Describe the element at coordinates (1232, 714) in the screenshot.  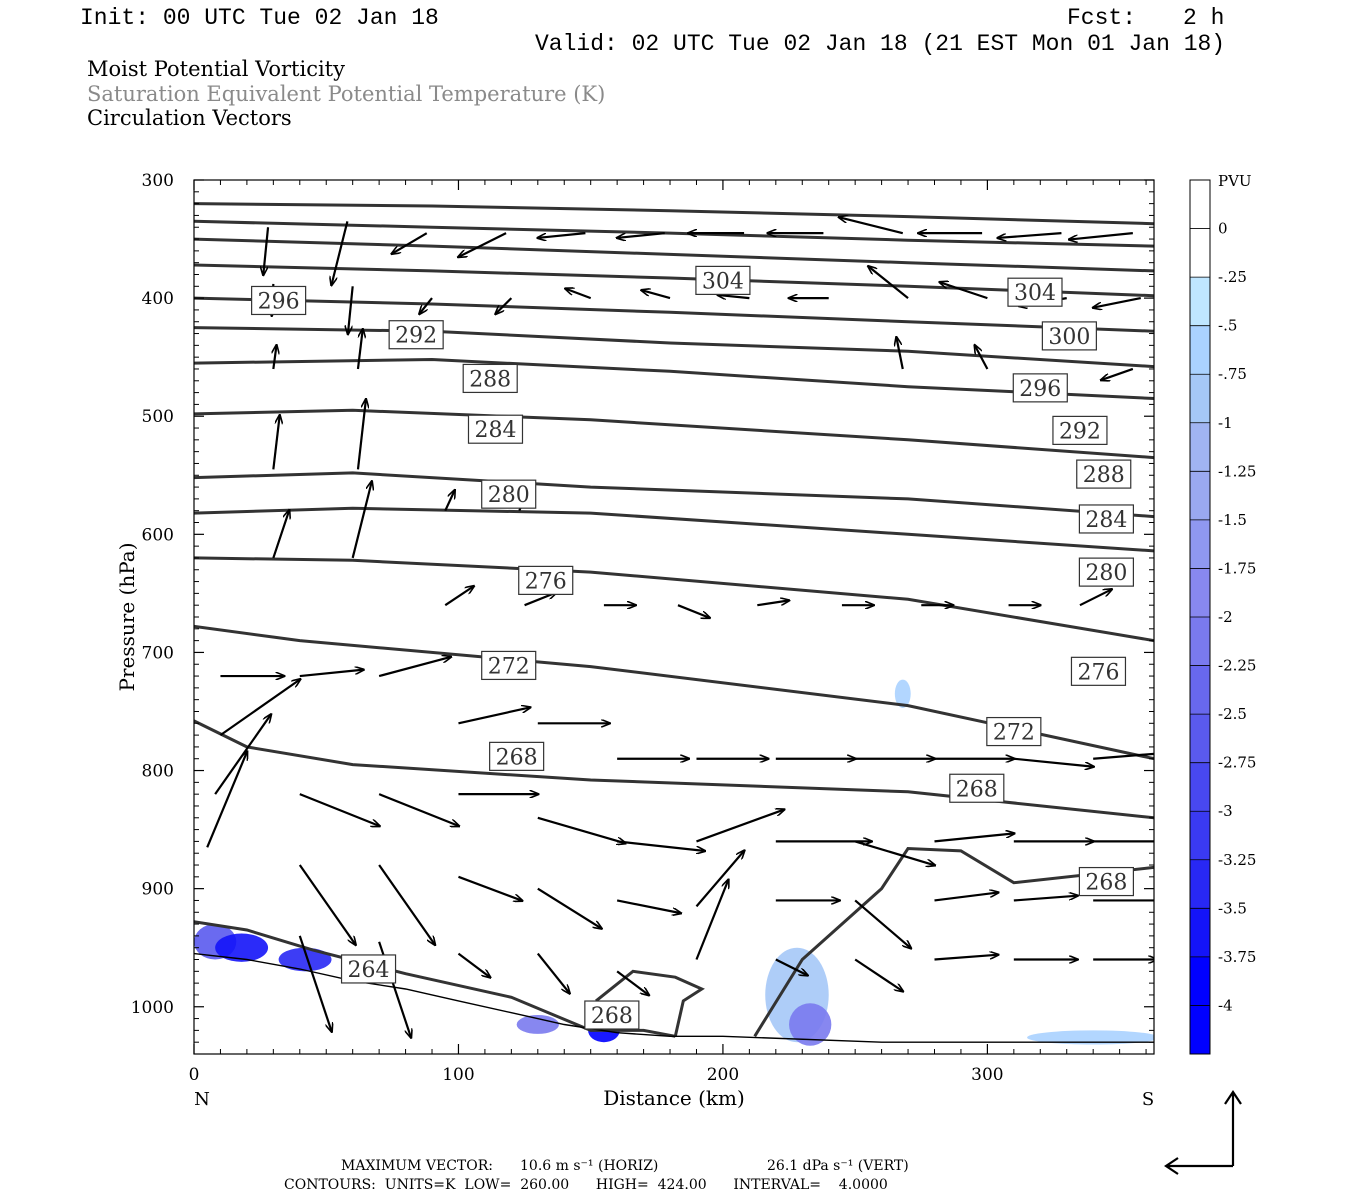
I see `colorbar-label: -2.5` at that location.